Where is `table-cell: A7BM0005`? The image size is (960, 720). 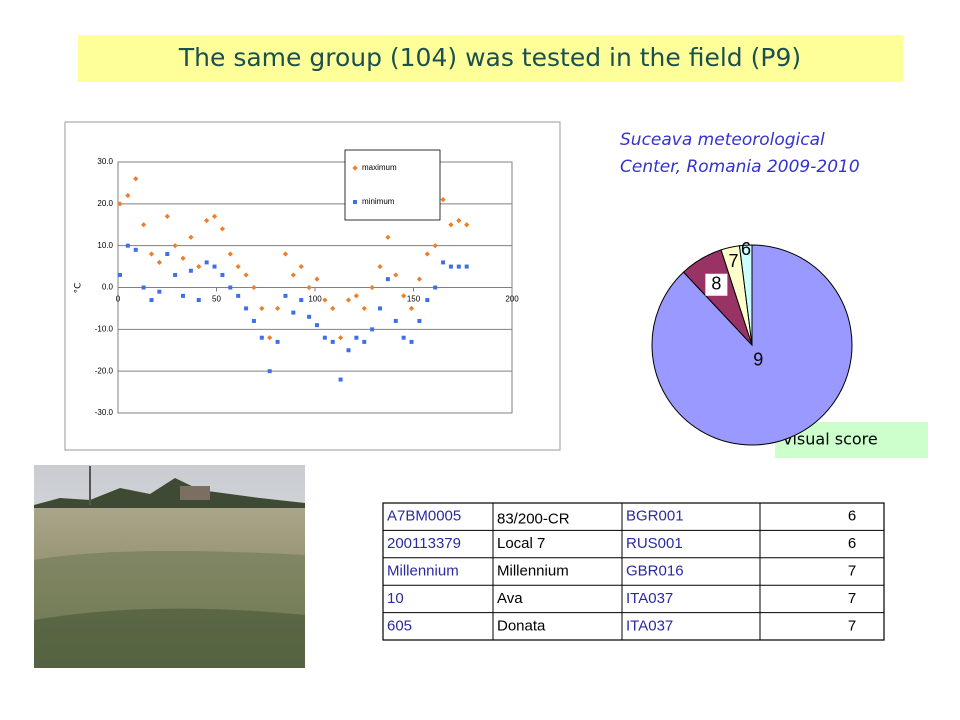 table-cell: A7BM0005 is located at coordinates (424, 516).